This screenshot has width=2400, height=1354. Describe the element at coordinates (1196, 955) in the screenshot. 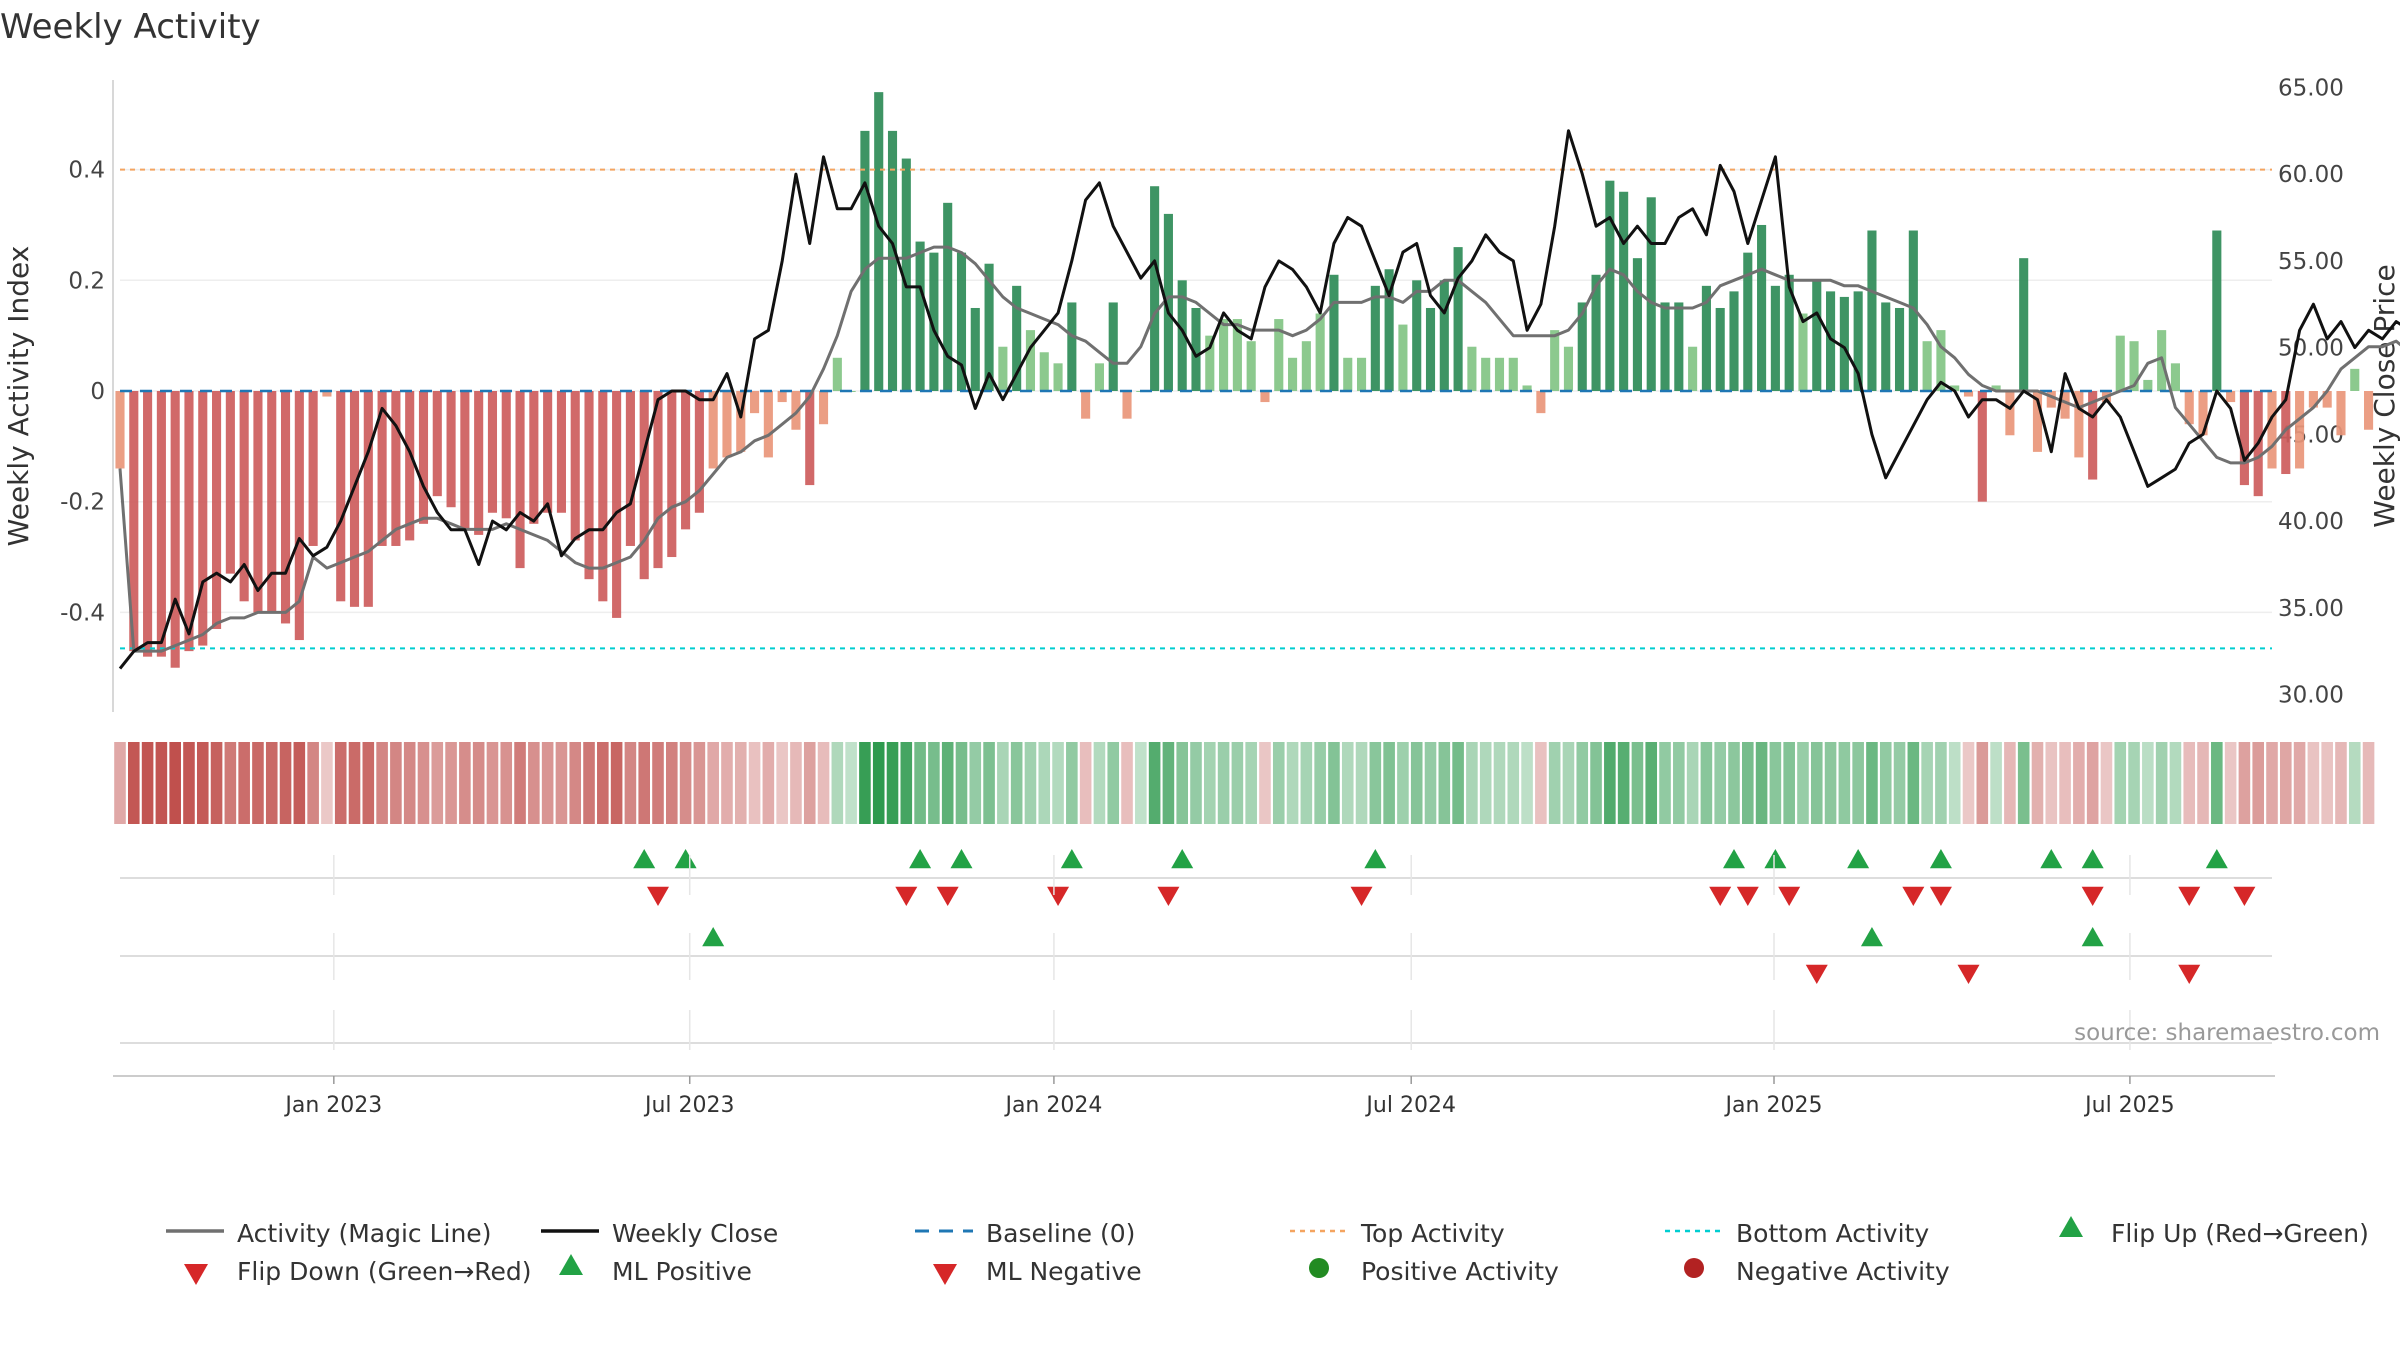

I see `ml-signal-row` at that location.